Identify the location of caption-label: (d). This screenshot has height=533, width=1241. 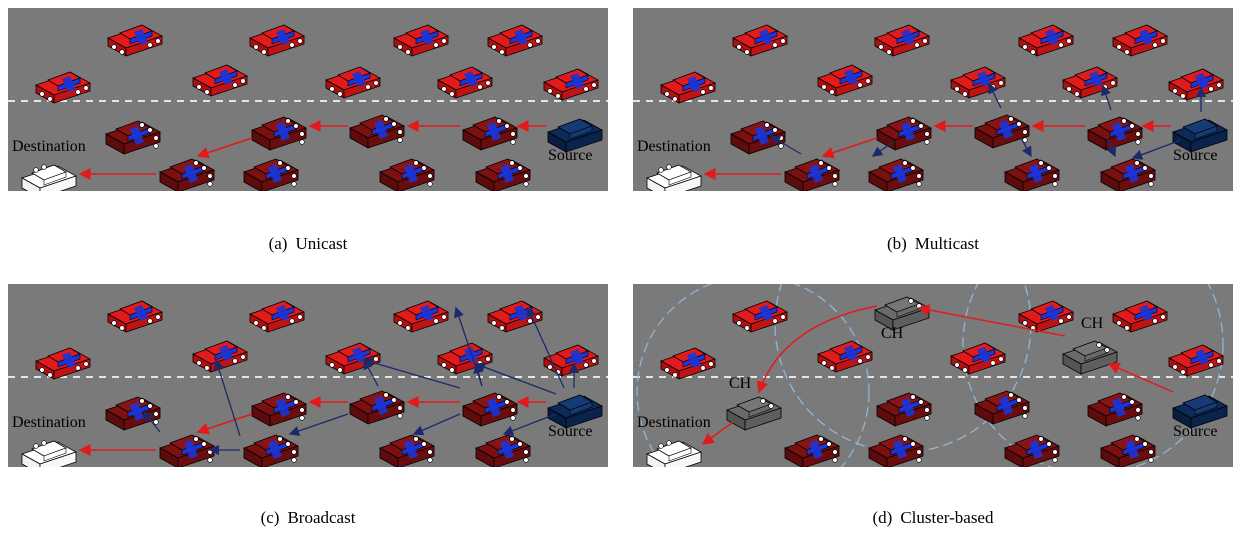
(882, 517).